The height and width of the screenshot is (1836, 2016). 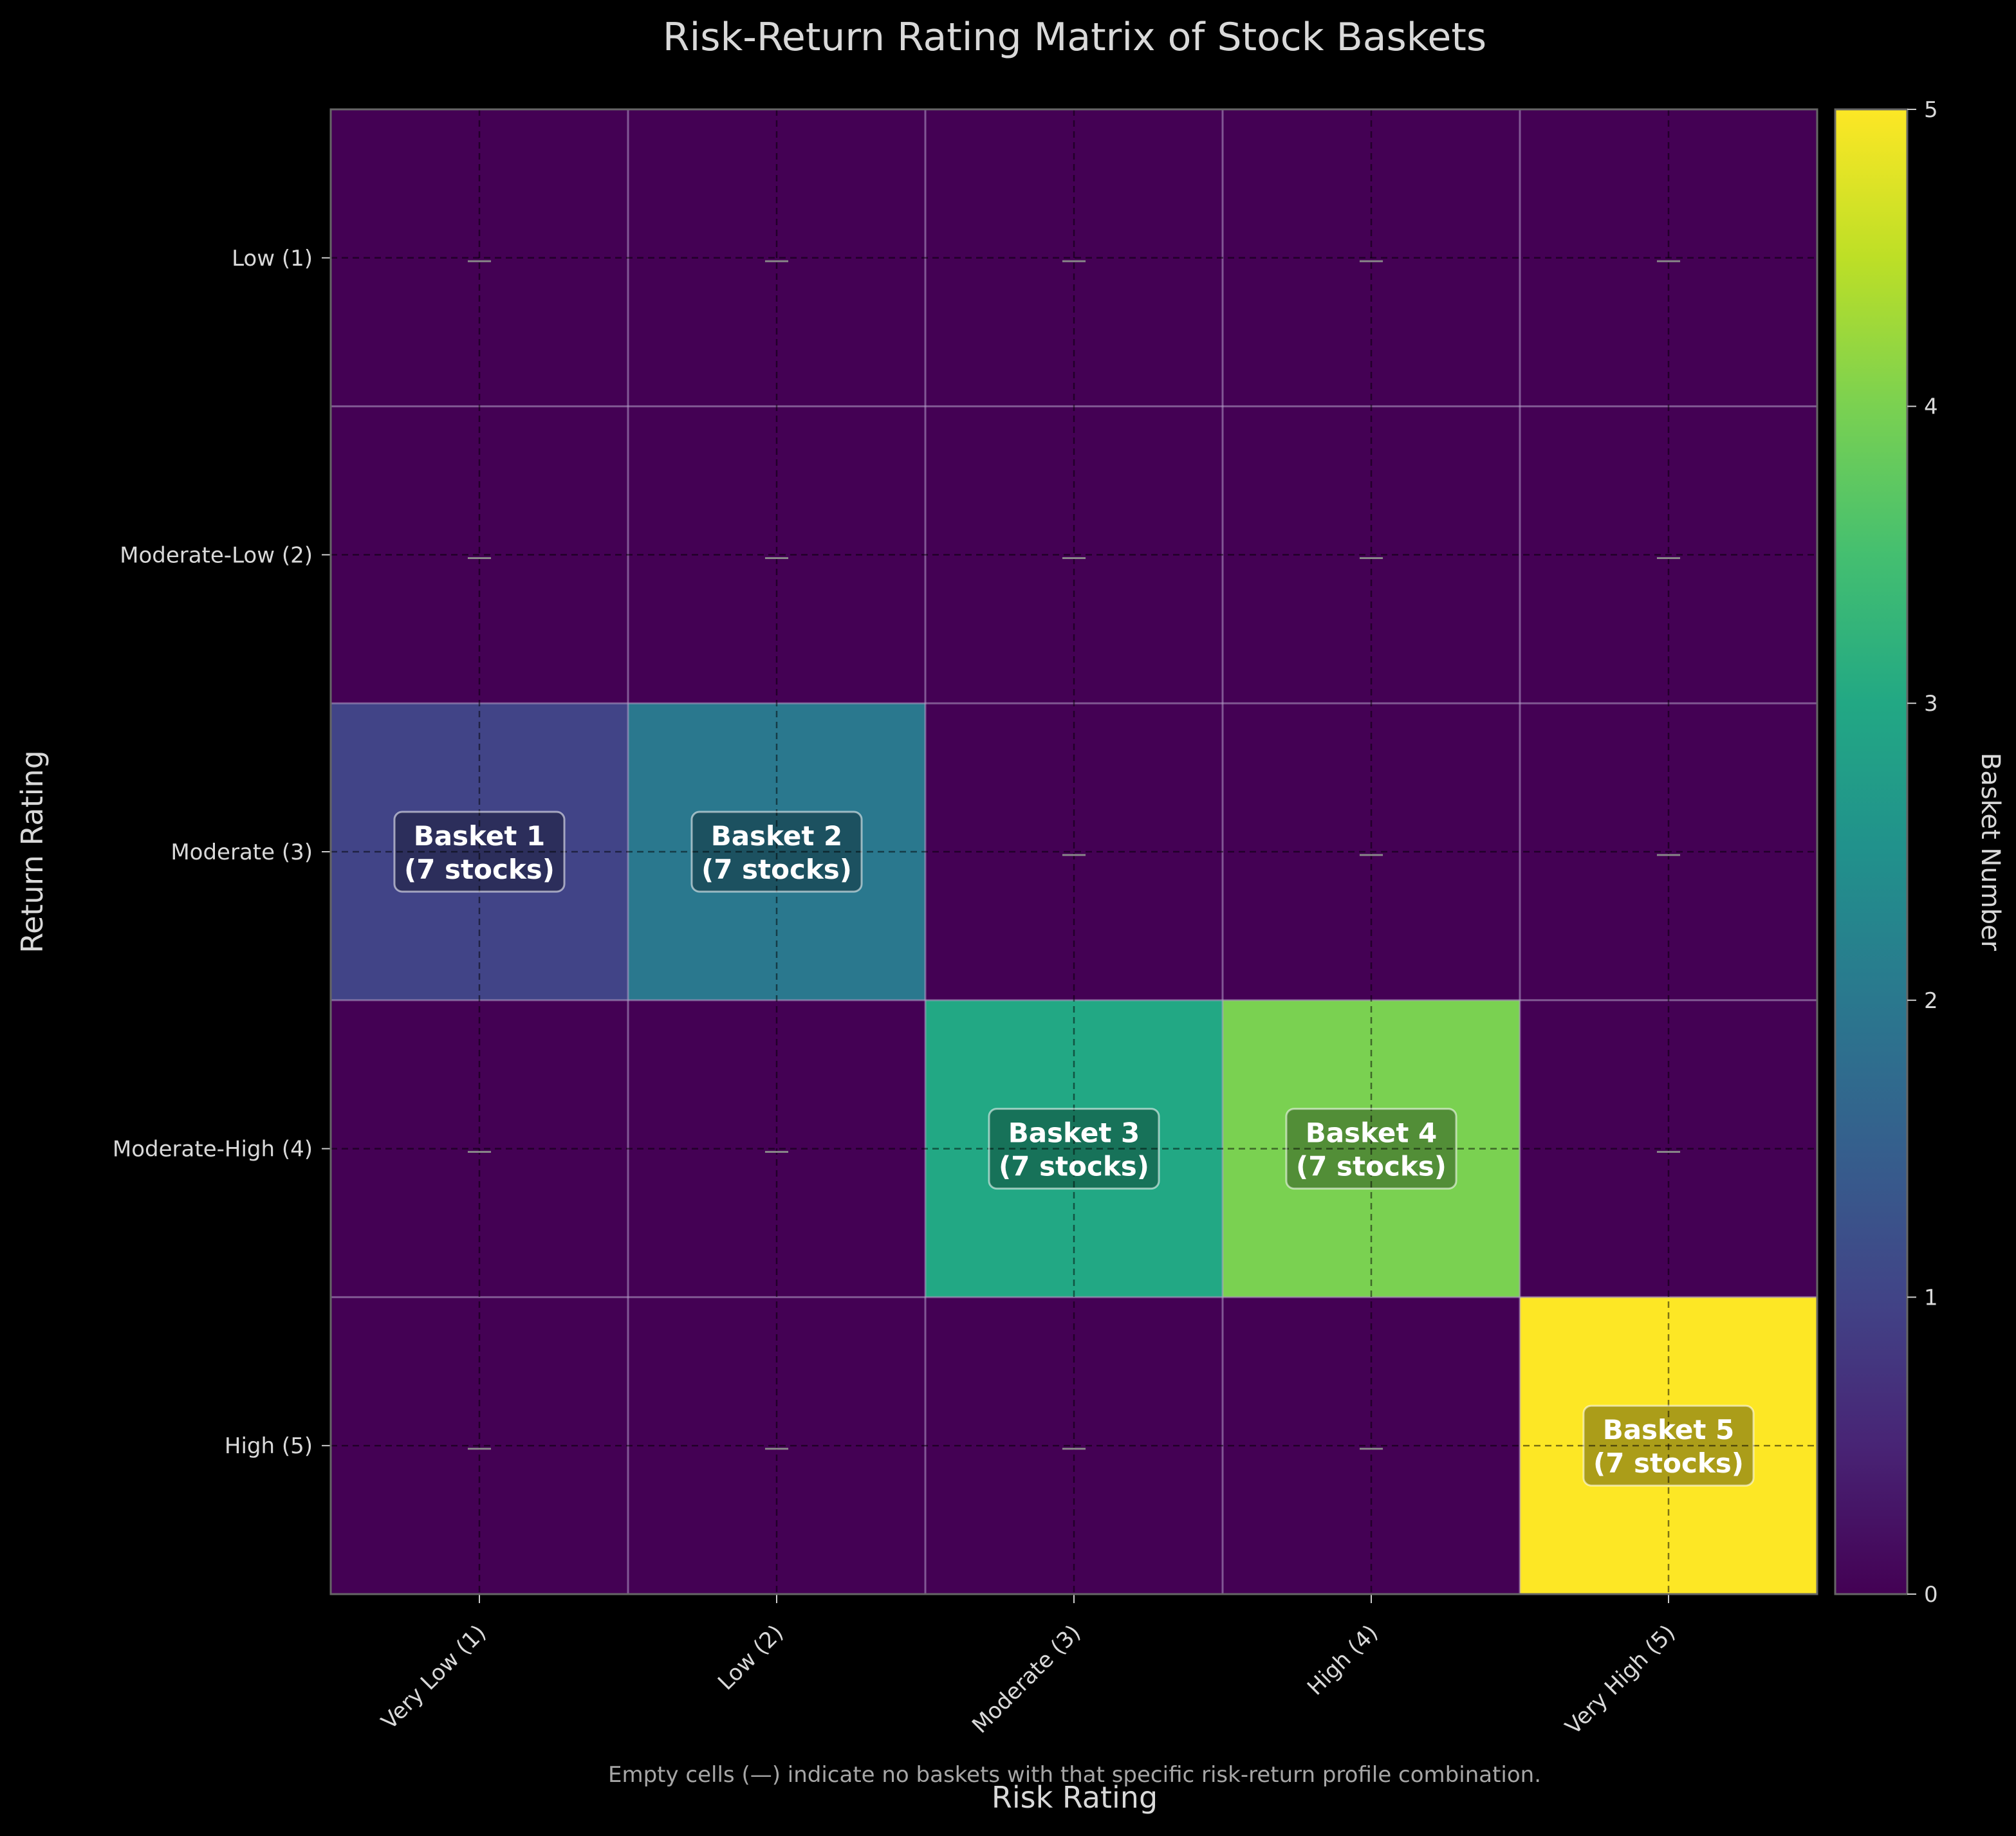 I want to click on x-tick-label: Low (2), so click(x=751, y=1657).